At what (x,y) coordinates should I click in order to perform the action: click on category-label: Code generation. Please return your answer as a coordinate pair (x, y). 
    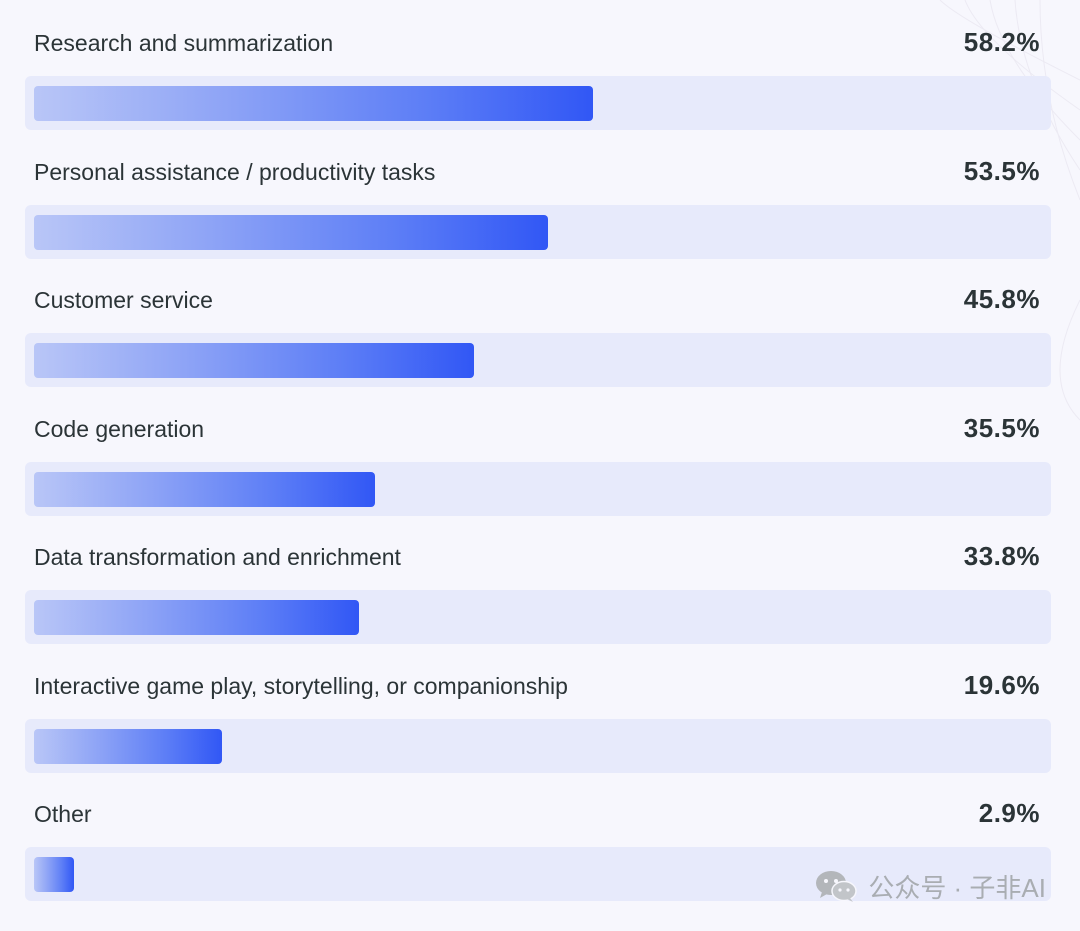
    Looking at the image, I should click on (119, 428).